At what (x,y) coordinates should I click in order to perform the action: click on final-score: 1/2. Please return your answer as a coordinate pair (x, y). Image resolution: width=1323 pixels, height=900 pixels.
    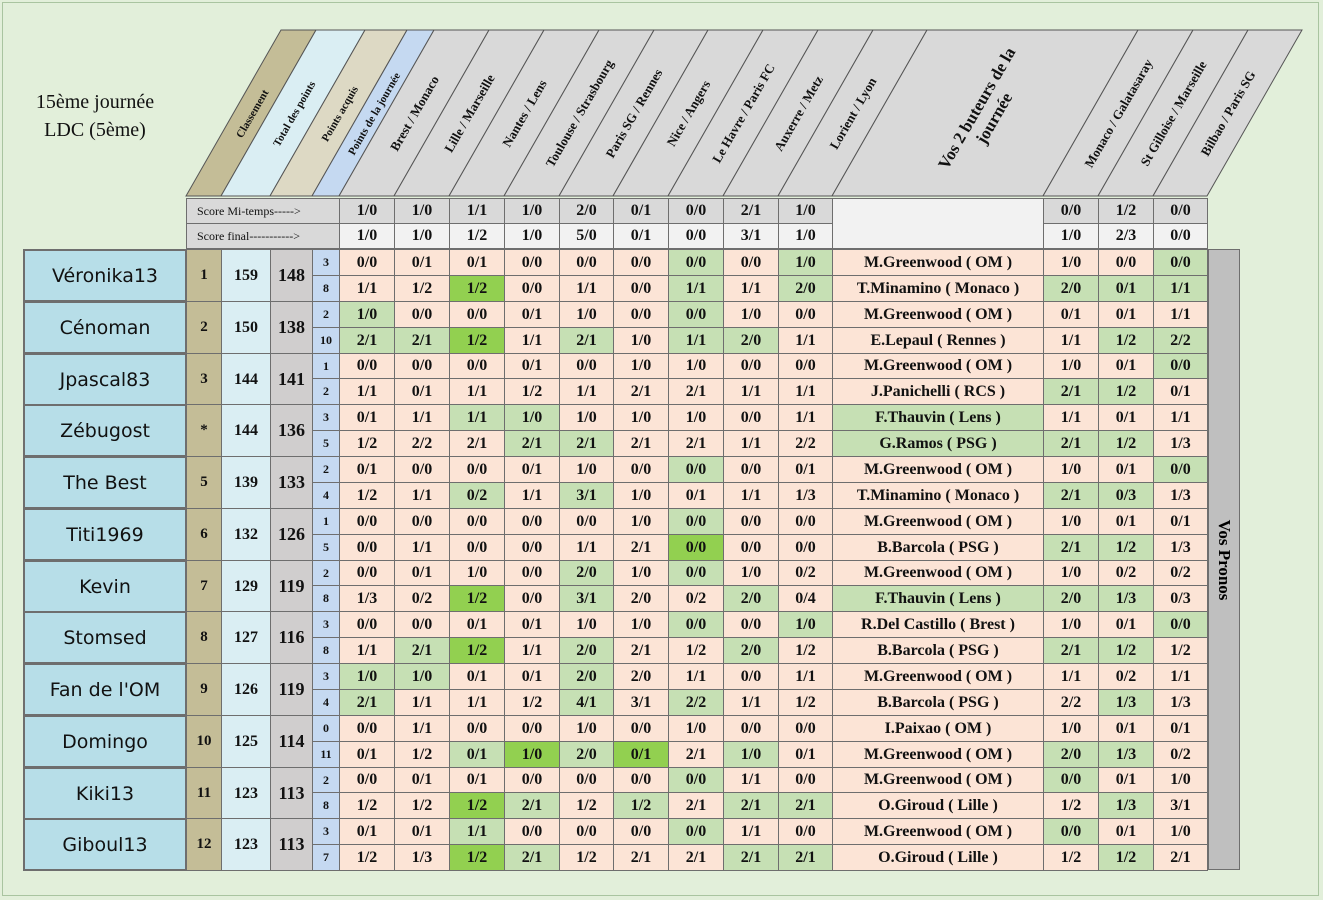
    Looking at the image, I should click on (477, 236).